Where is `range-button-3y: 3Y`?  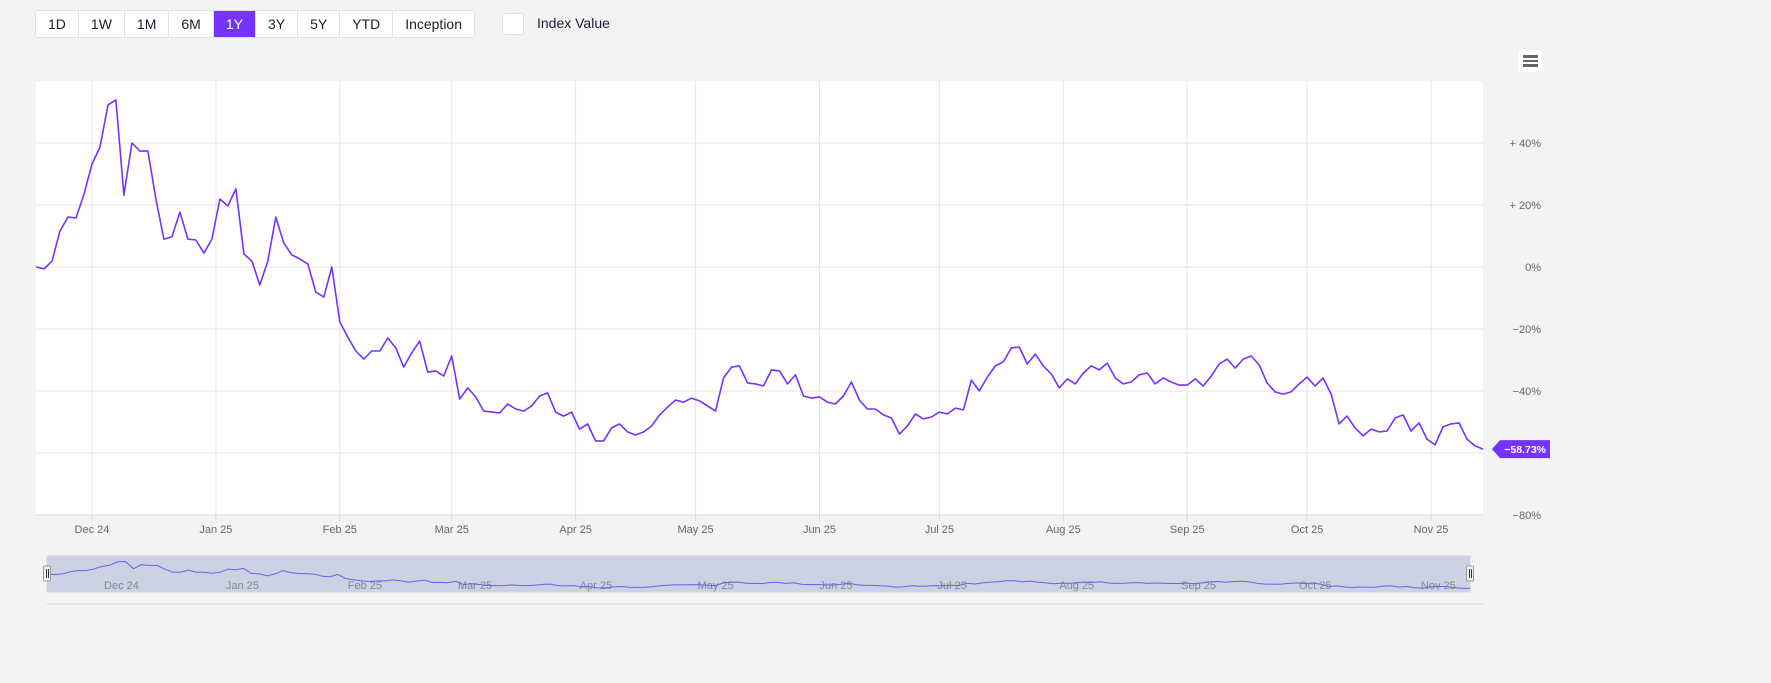
range-button-3y: 3Y is located at coordinates (277, 24).